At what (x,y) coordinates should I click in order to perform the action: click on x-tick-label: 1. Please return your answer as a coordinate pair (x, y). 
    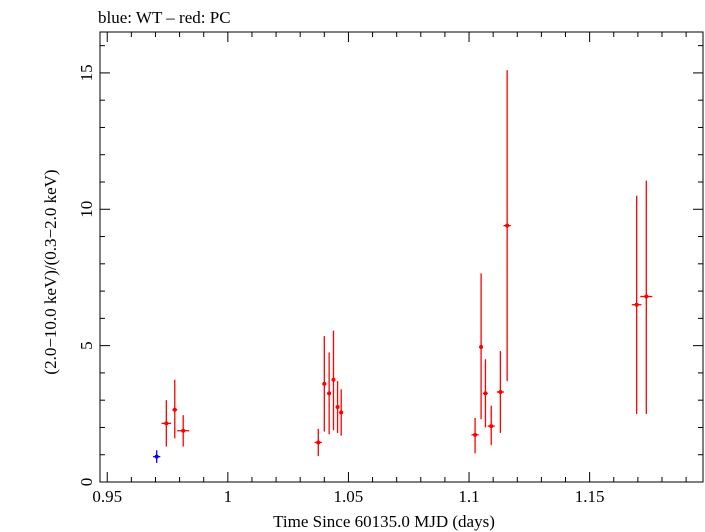
    Looking at the image, I should click on (228, 496).